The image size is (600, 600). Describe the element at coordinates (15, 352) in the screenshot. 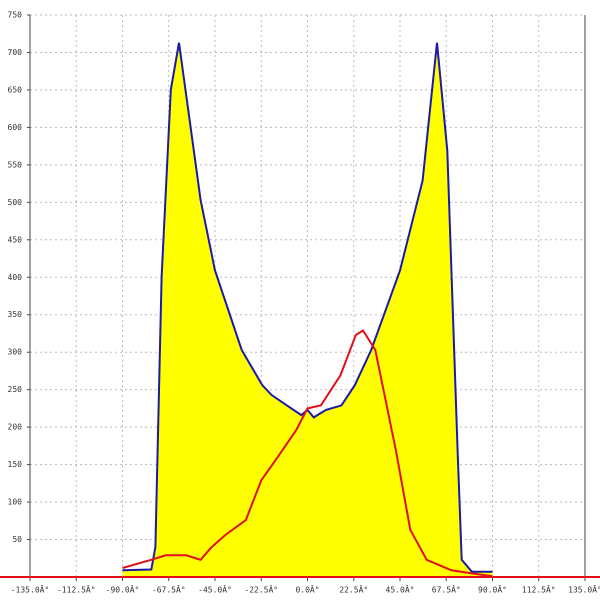

I see `y-tick-label: 300` at that location.